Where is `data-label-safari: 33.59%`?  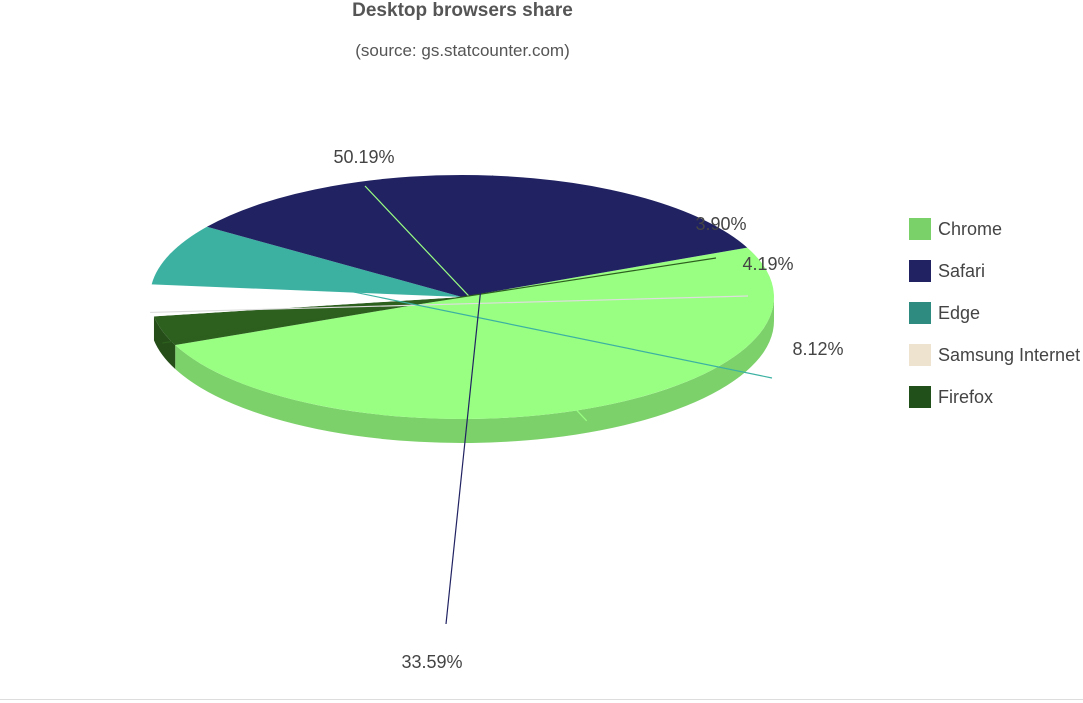
data-label-safari: 33.59% is located at coordinates (431, 662).